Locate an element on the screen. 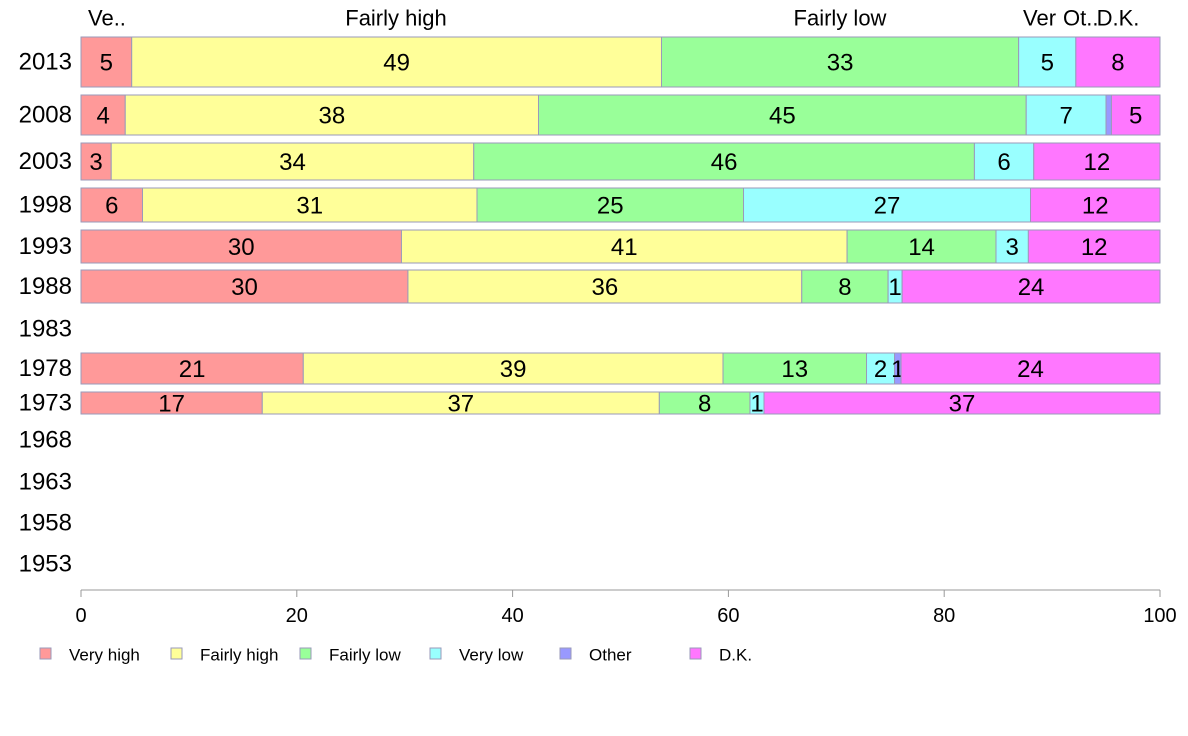 The height and width of the screenshot is (736, 1188). data-label-1988-very-low: 1 is located at coordinates (894, 287).